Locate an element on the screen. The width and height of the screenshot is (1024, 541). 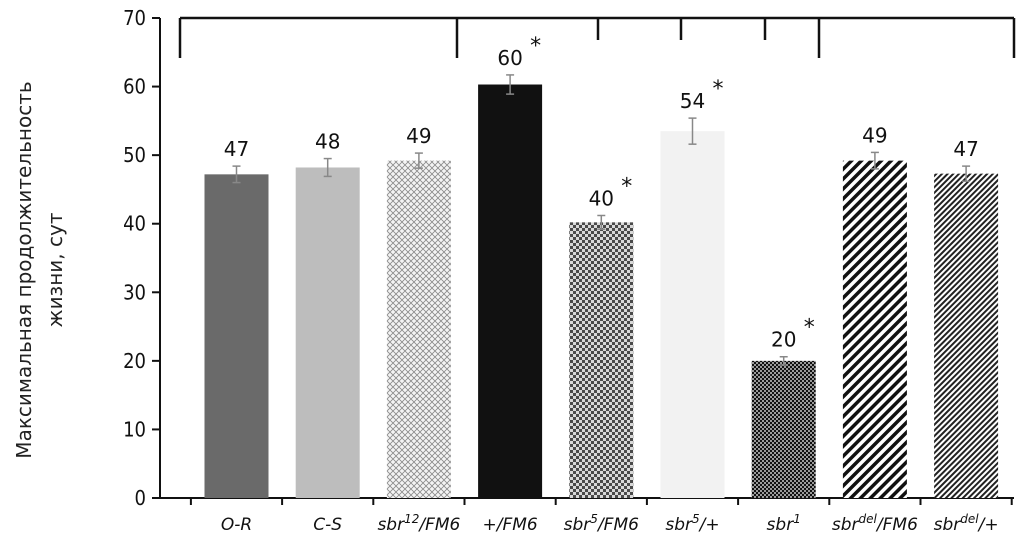
y-tick-label: 50 is located at coordinates (134, 155).